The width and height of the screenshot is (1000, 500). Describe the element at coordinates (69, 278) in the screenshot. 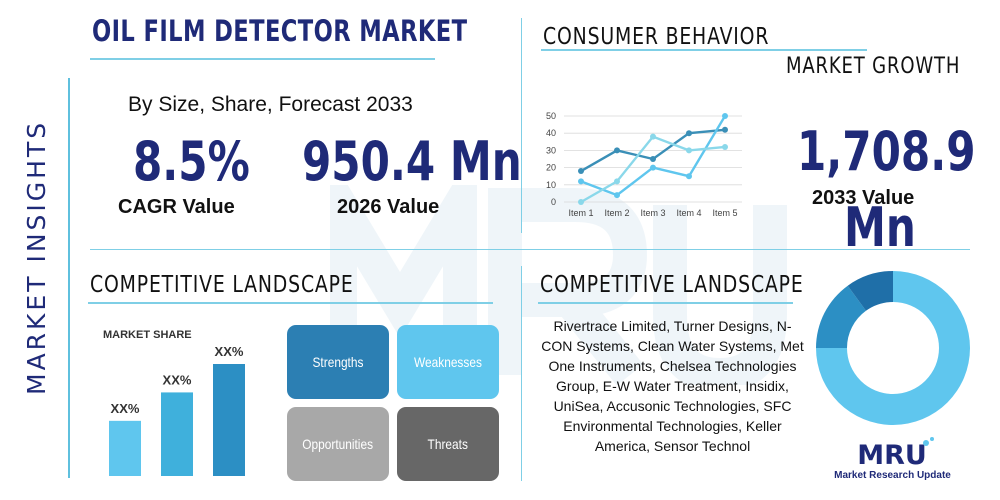

I see `side-divider` at that location.